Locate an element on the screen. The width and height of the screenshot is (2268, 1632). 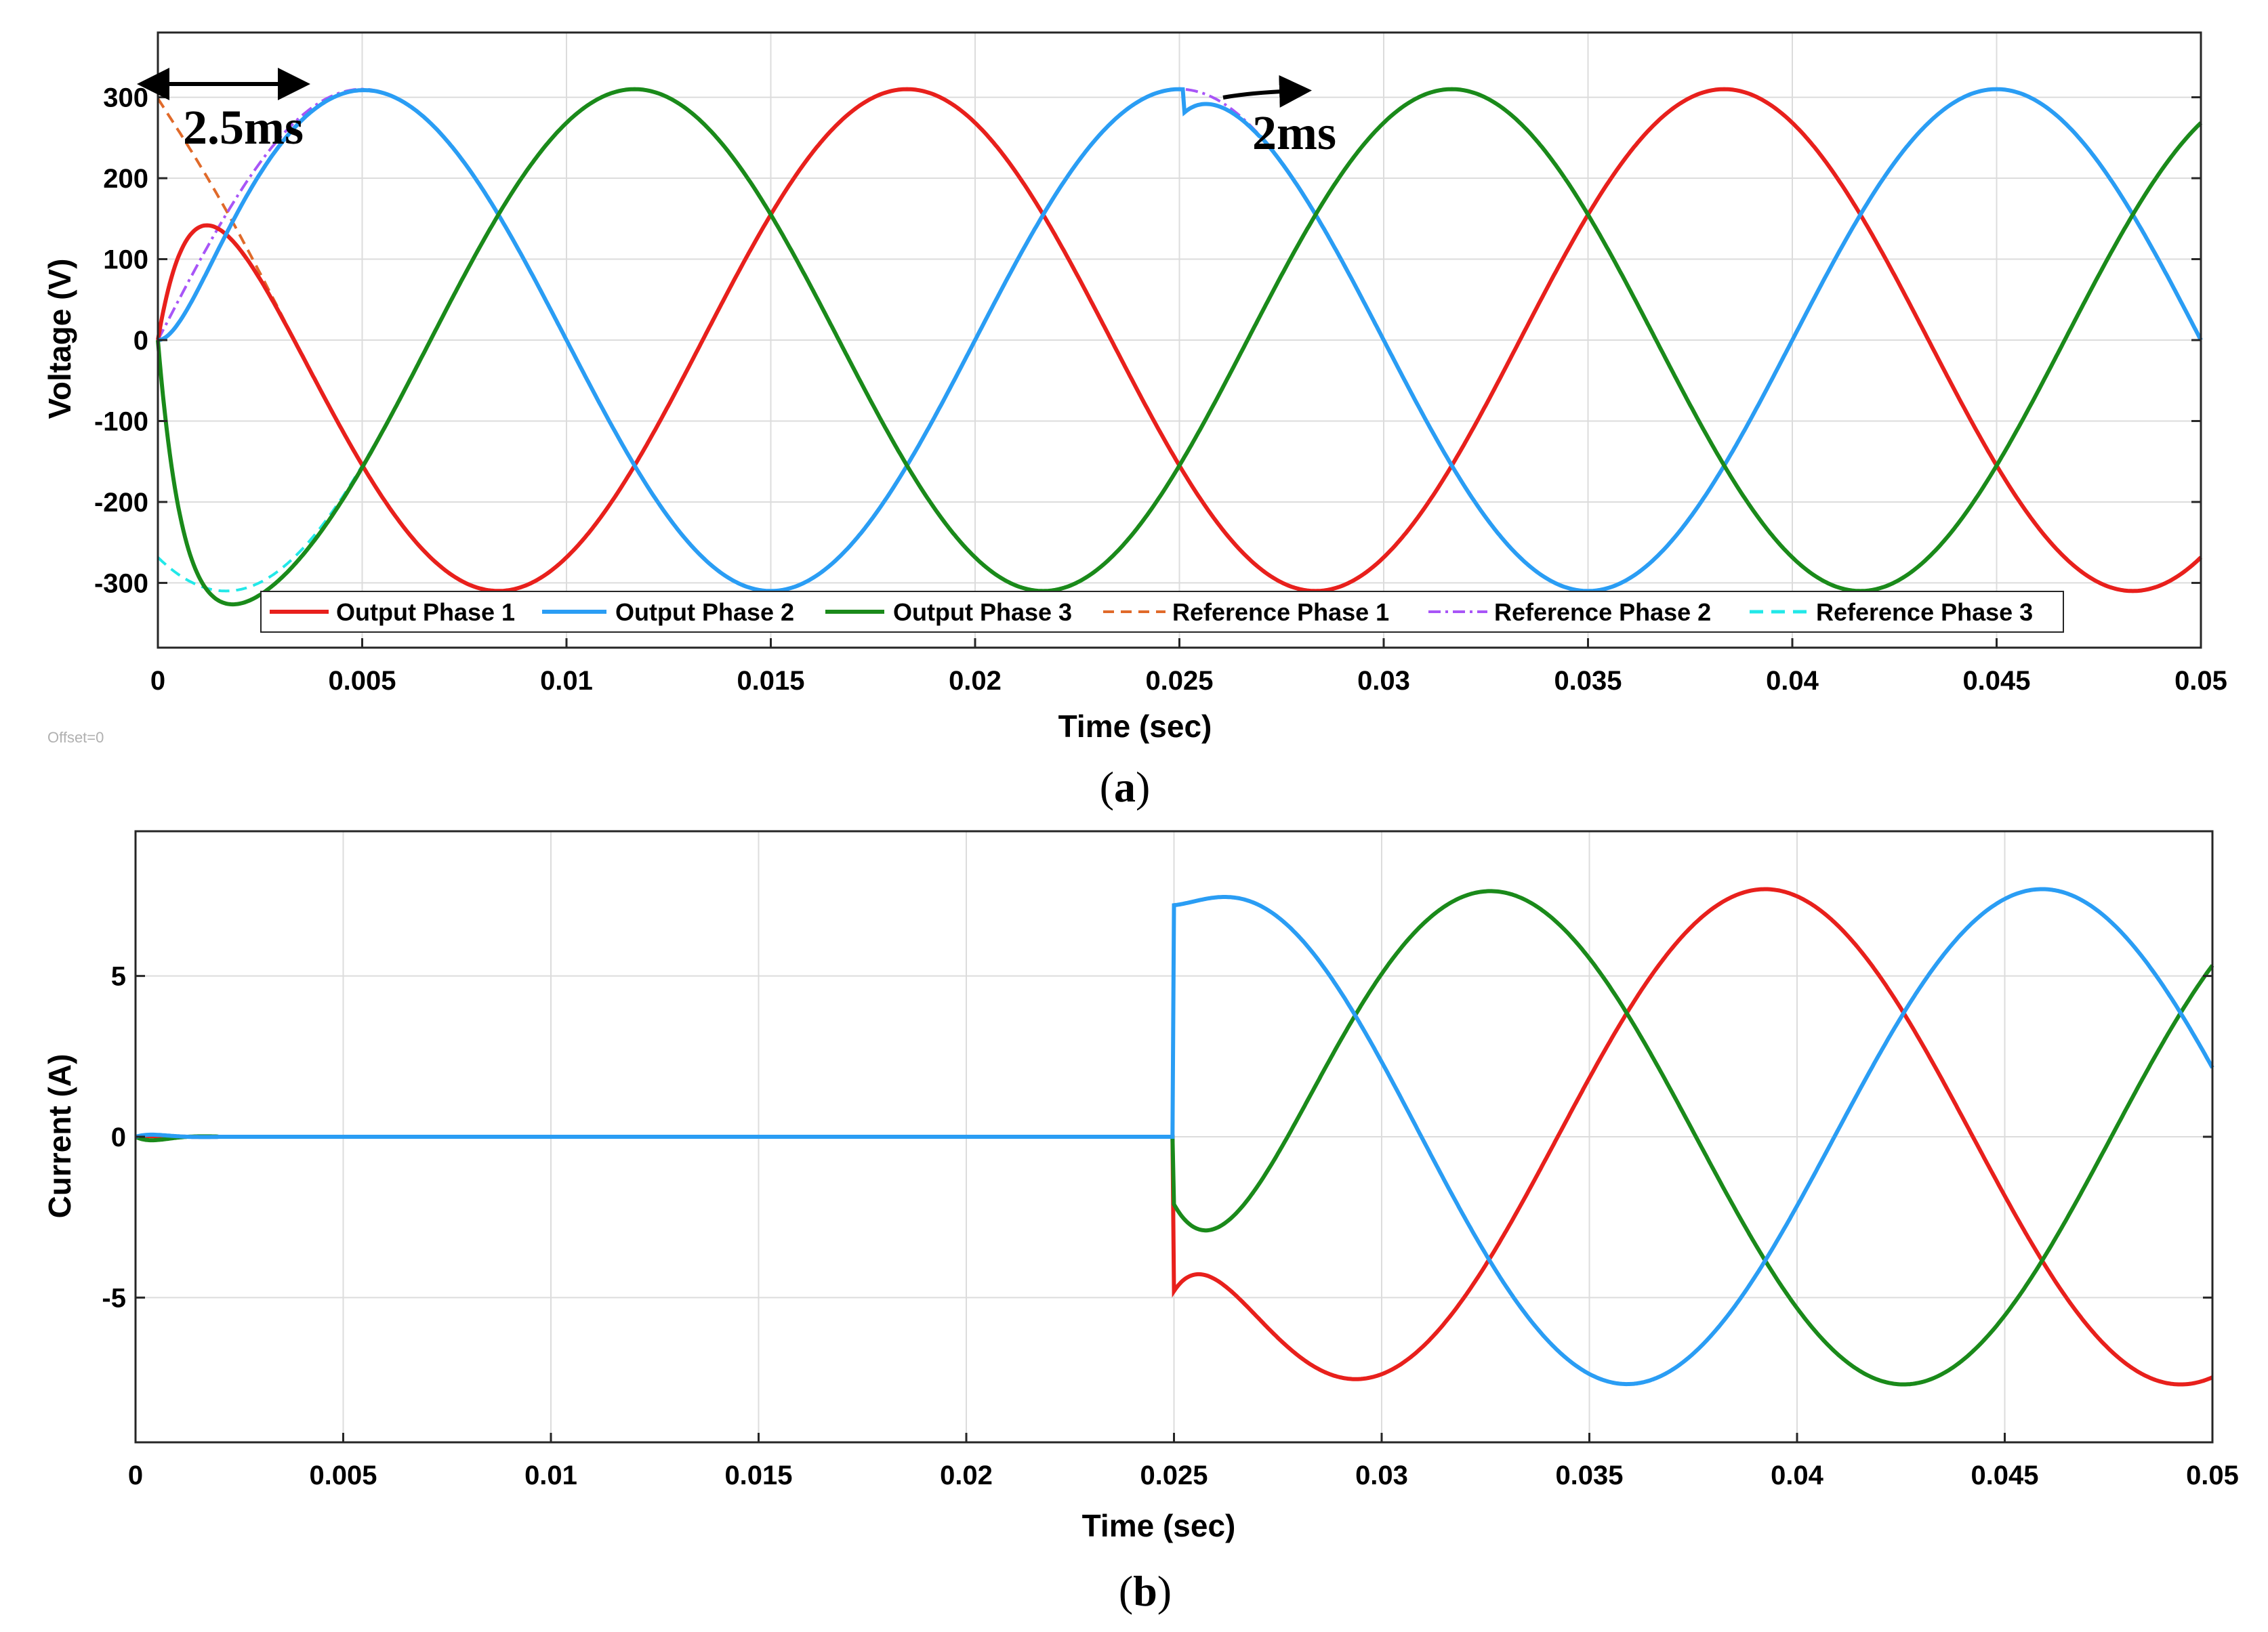
legend-item-reference-phase-3: Reference Phase 3 is located at coordinates (1891, 612).